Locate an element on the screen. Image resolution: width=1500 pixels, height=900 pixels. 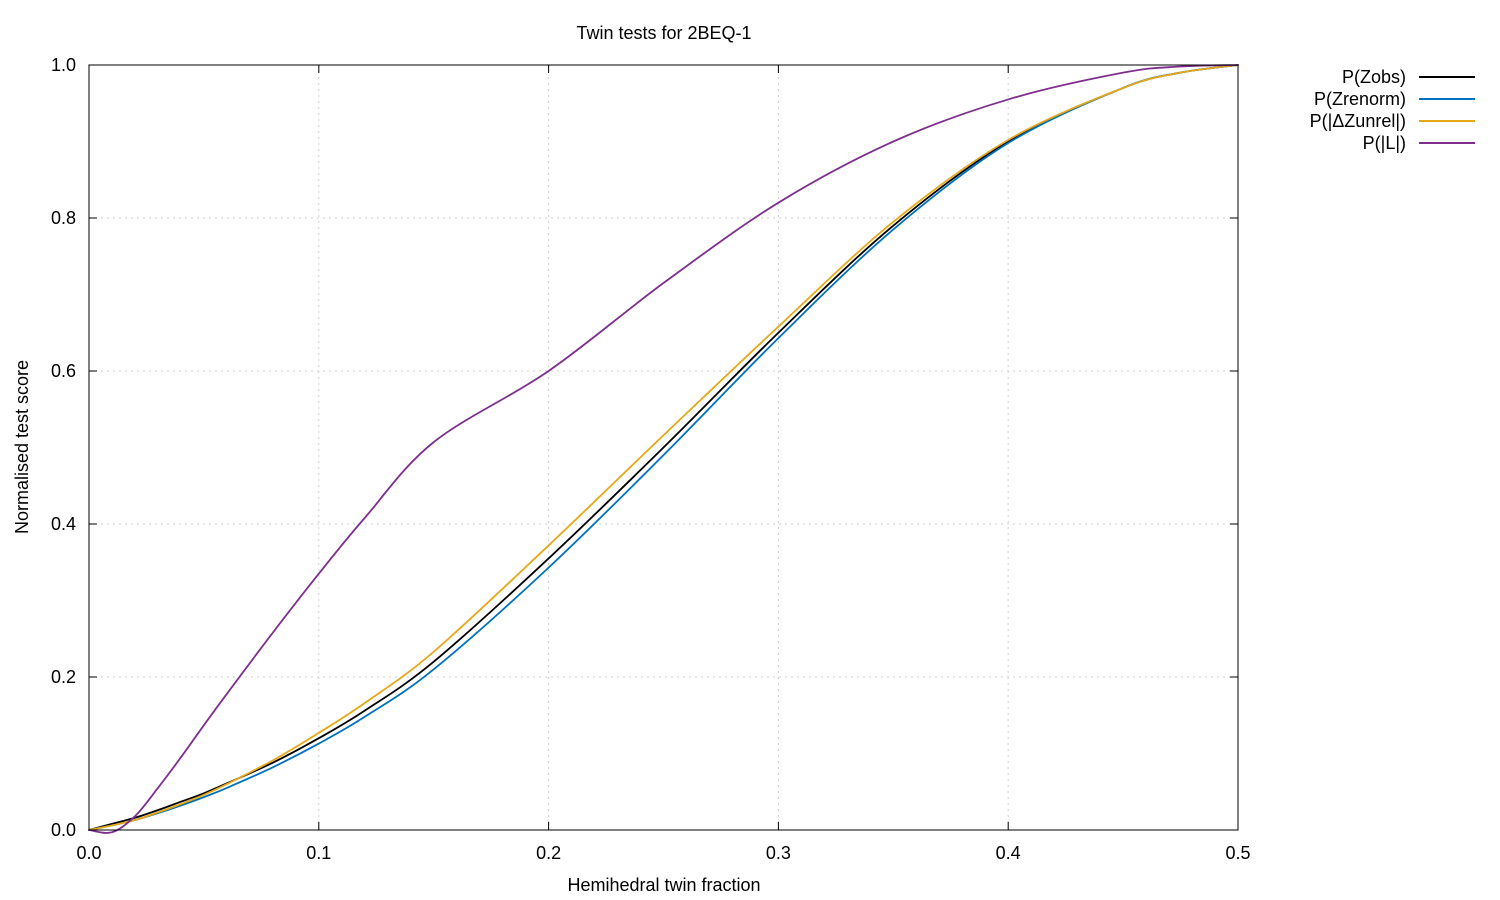
x-tick-label: 0.2 is located at coordinates (548, 853).